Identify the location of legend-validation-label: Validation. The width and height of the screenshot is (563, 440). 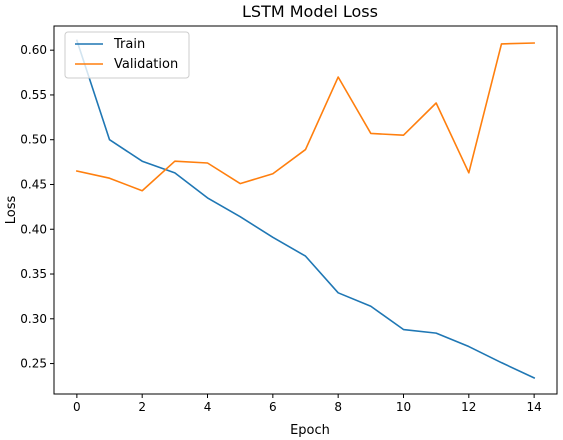
(146, 64).